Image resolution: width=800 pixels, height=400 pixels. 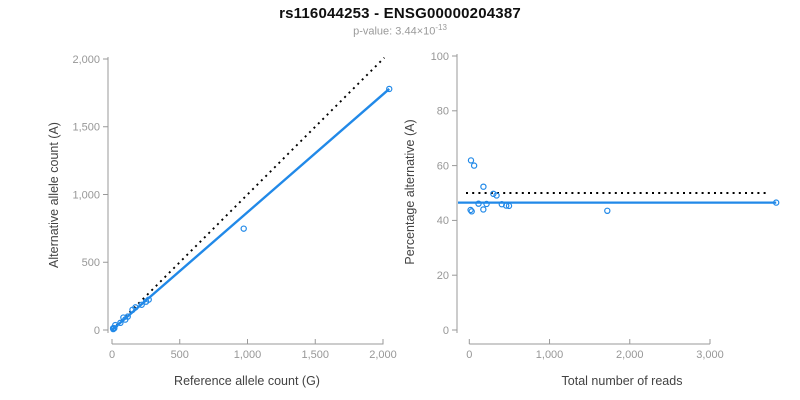 I want to click on allele-count-plot-y-tick-label: 2,000, so click(x=86, y=60).